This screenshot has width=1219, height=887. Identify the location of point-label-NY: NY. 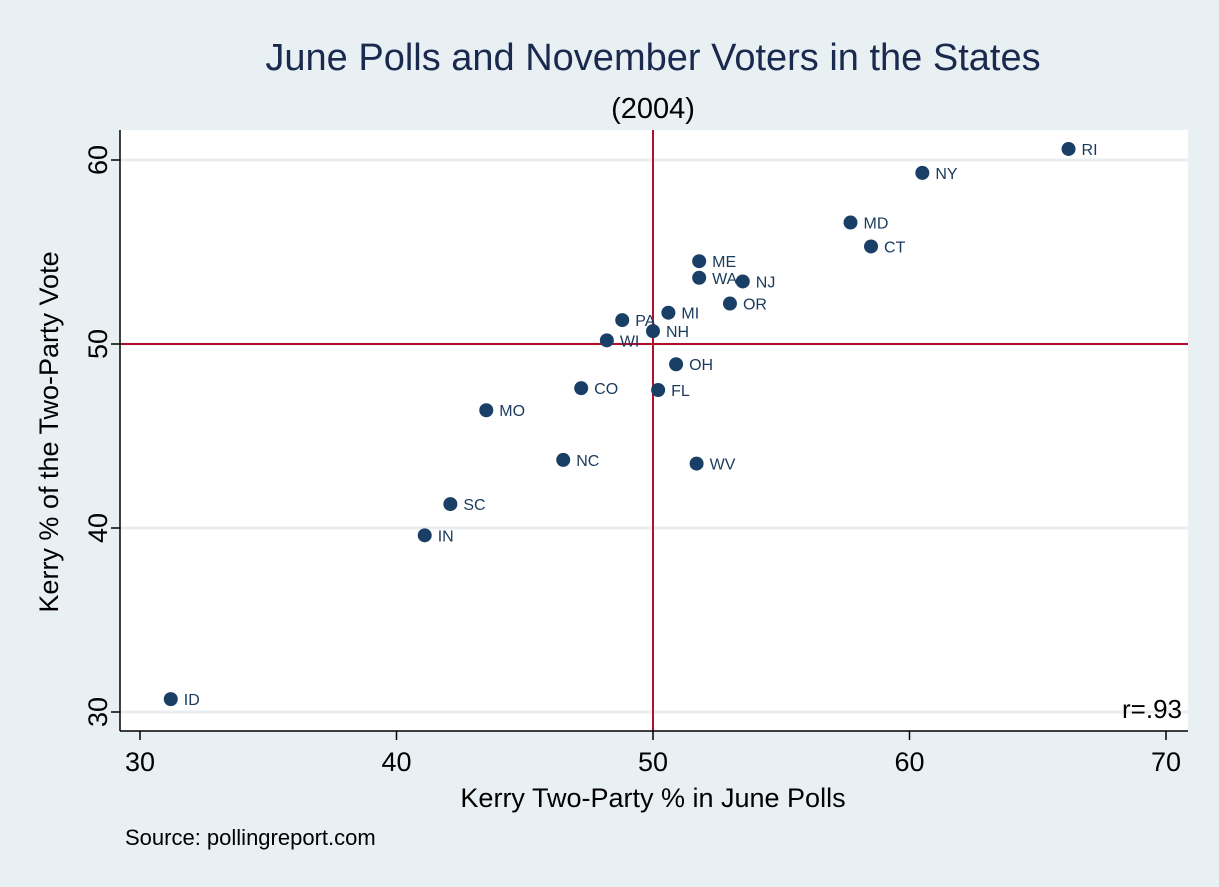
(946, 174).